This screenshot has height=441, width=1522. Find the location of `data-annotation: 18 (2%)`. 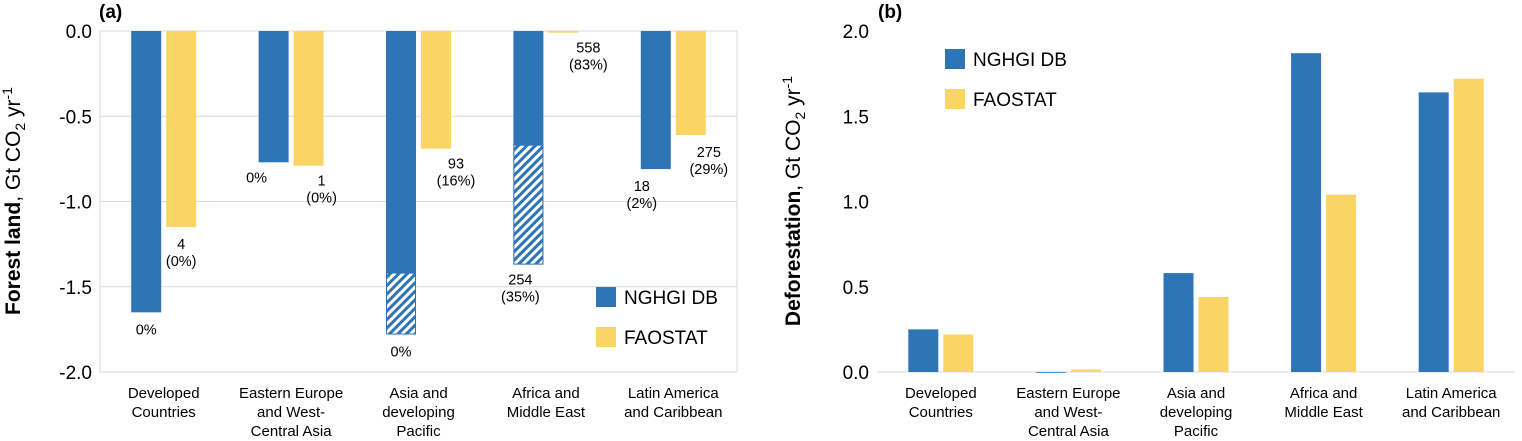

data-annotation: 18 (2%) is located at coordinates (641, 195).